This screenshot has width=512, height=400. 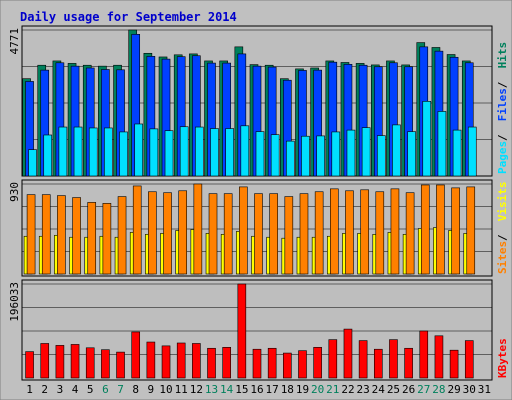 What do you see at coordinates (484, 389) in the screenshot?
I see `x-tick-label-day-31: 31` at bounding box center [484, 389].